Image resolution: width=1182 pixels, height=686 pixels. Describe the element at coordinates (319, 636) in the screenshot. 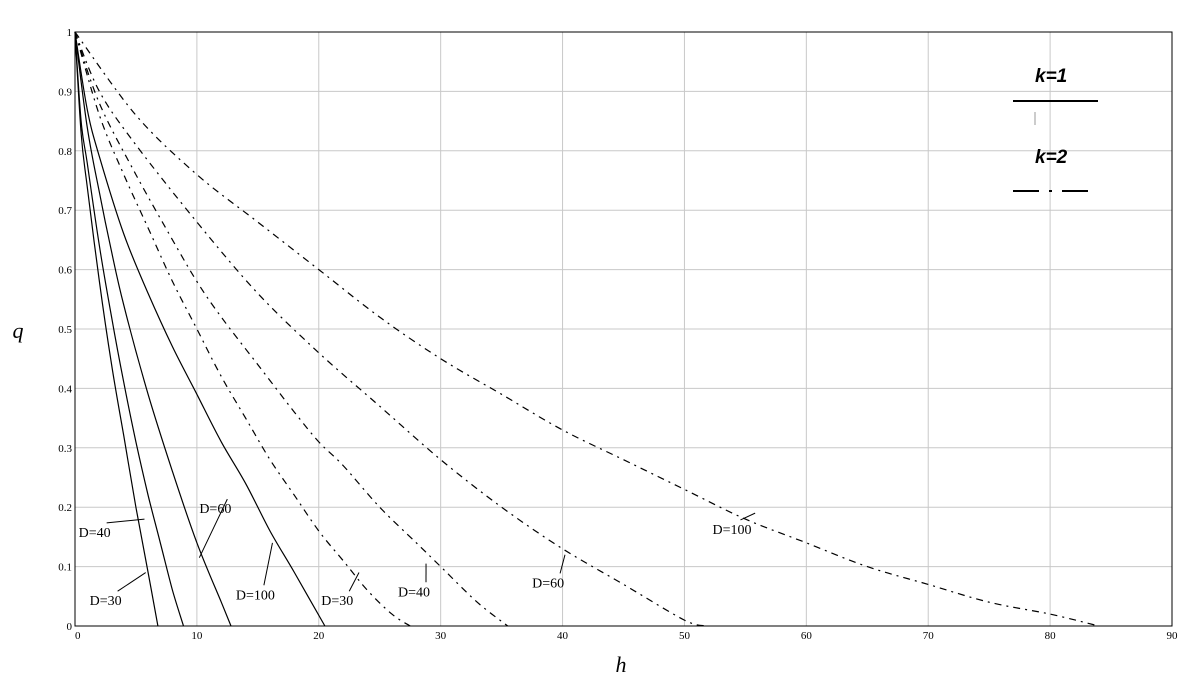

I see `x-tick-label: 20` at that location.